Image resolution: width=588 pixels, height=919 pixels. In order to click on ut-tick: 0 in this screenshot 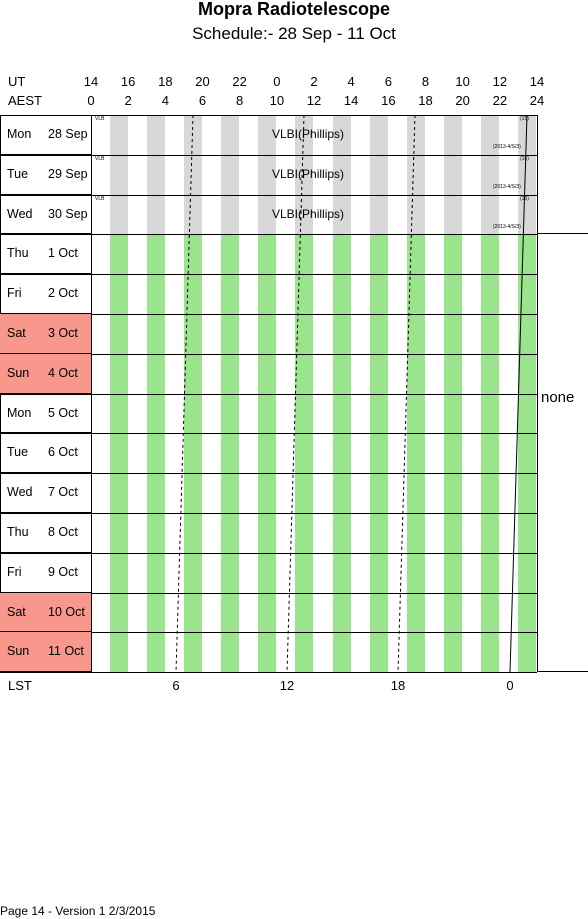, I will do `click(277, 81)`.